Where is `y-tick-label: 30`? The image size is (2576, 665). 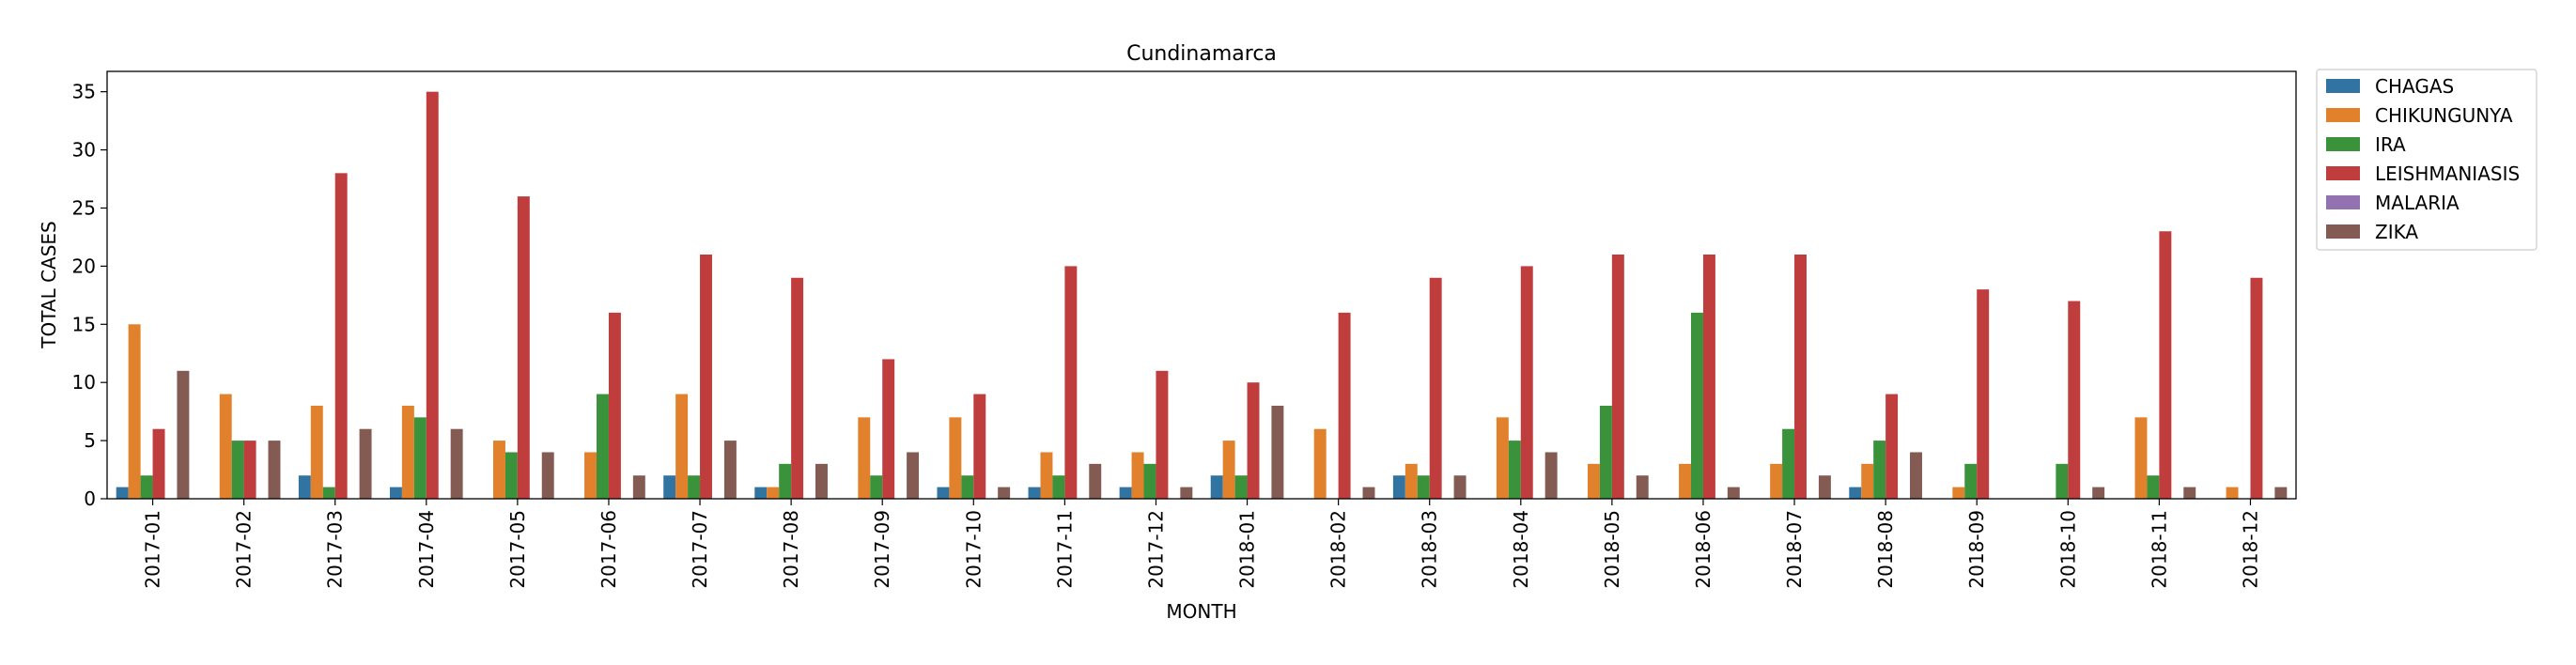
y-tick-label: 30 is located at coordinates (84, 150).